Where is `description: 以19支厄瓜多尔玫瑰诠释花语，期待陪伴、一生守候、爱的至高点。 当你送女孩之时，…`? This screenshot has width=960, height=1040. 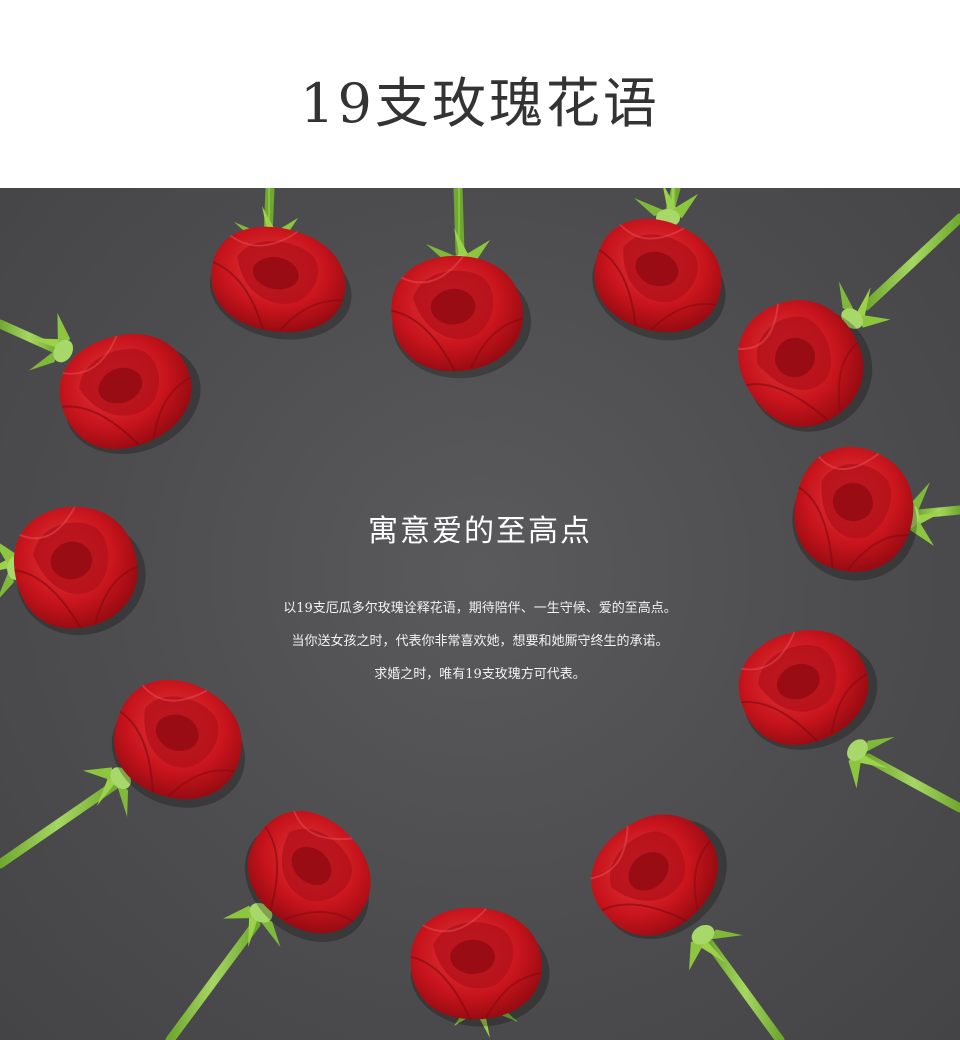 description: 以19支厄瓜多尔玫瑰诠释花语，期待陪伴、一生守候、爱的至高点。 当你送女孩之时，… is located at coordinates (480, 641).